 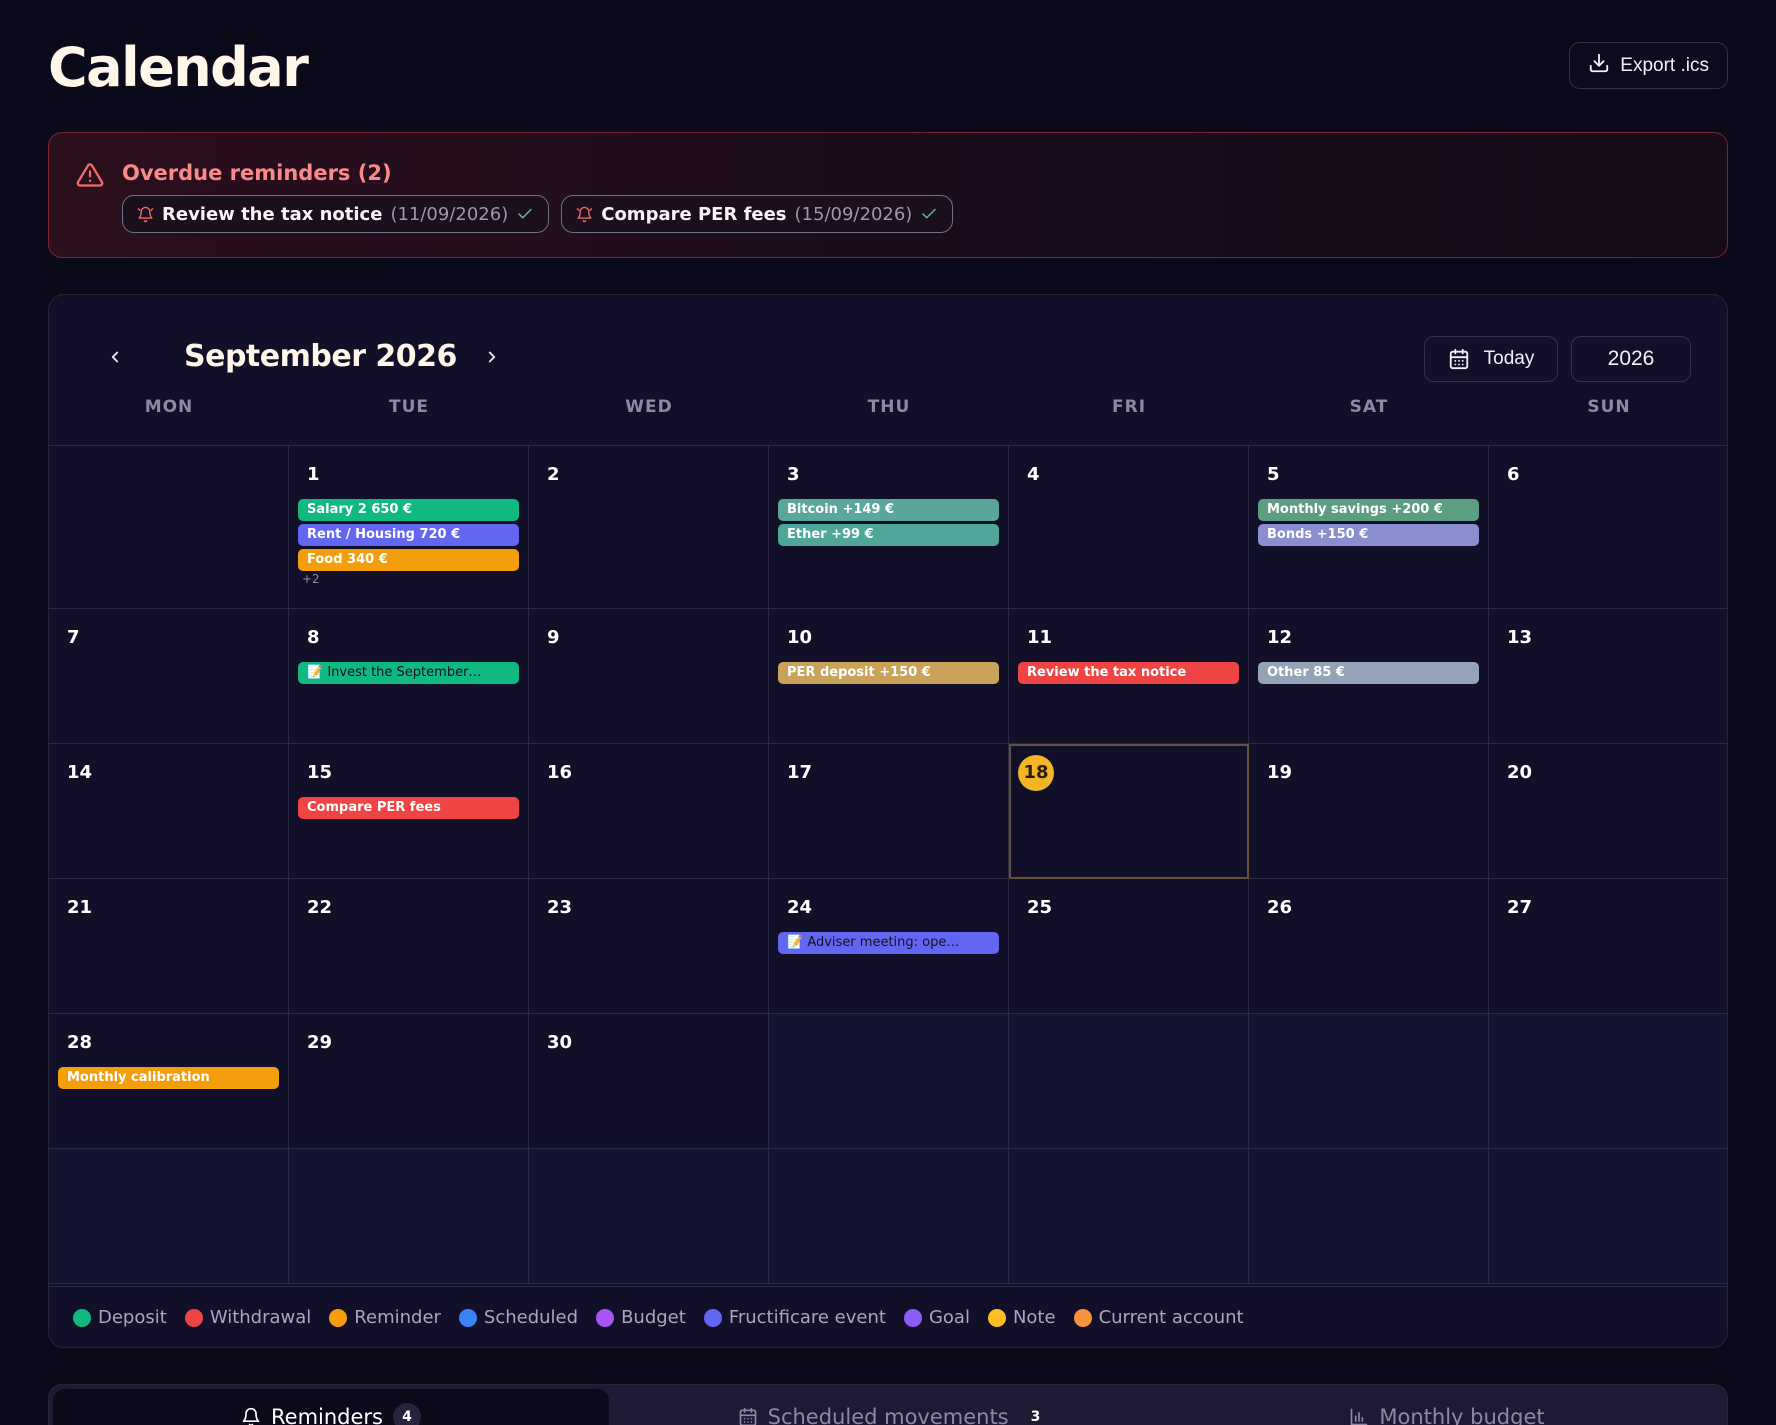 What do you see at coordinates (407, 1414) in the screenshot?
I see `tab-count-badge: 4` at bounding box center [407, 1414].